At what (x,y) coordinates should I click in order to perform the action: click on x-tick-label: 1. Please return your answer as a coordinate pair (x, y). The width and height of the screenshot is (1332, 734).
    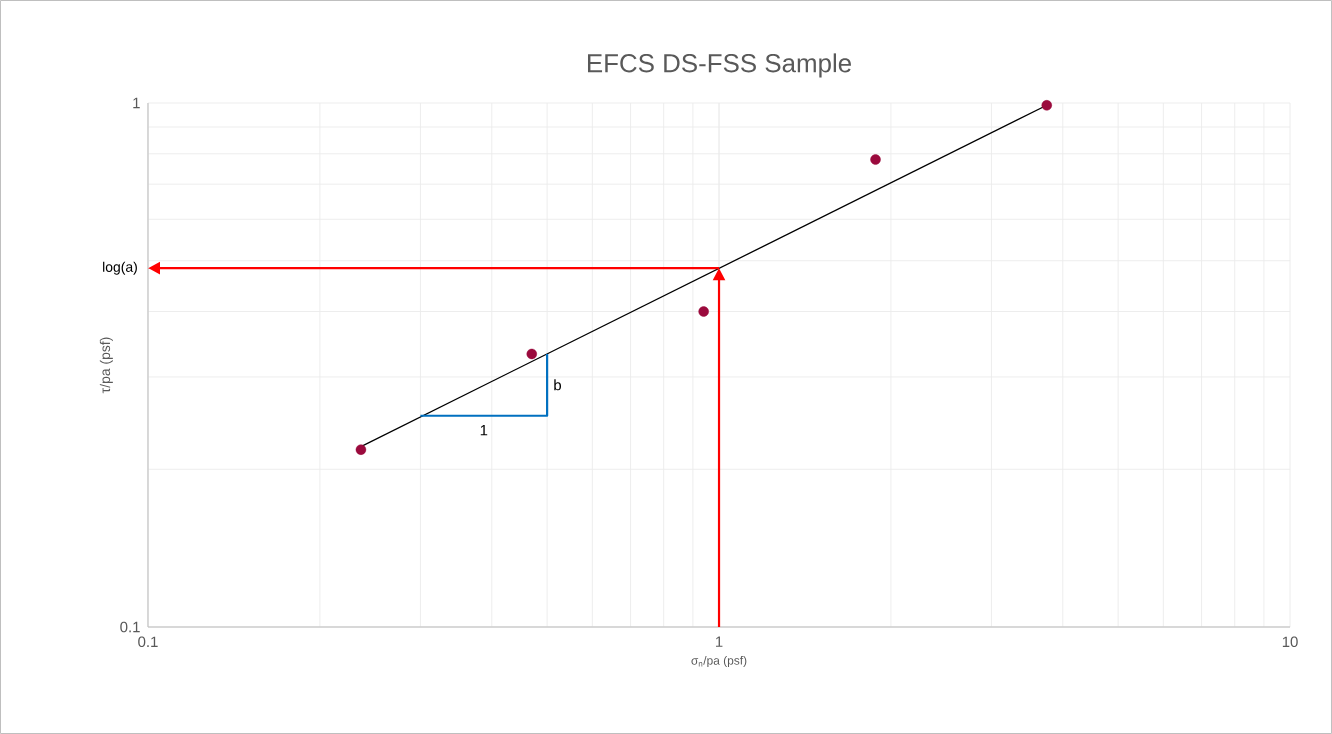
    Looking at the image, I should click on (719, 641).